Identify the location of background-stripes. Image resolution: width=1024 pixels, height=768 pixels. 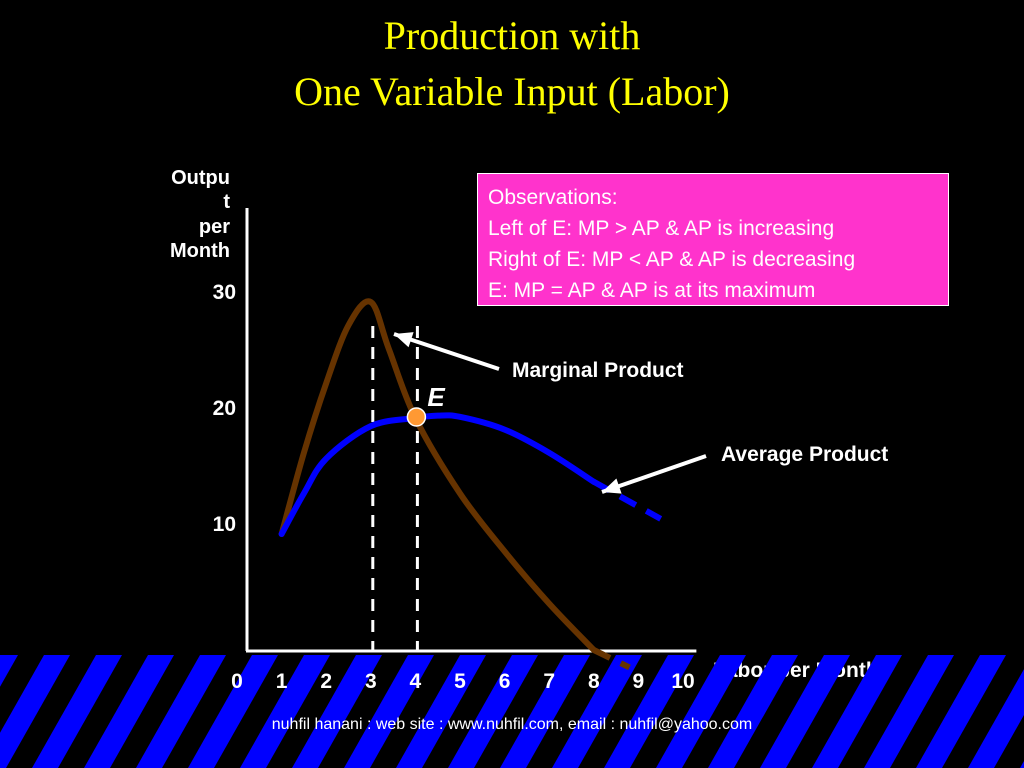
(512, 711).